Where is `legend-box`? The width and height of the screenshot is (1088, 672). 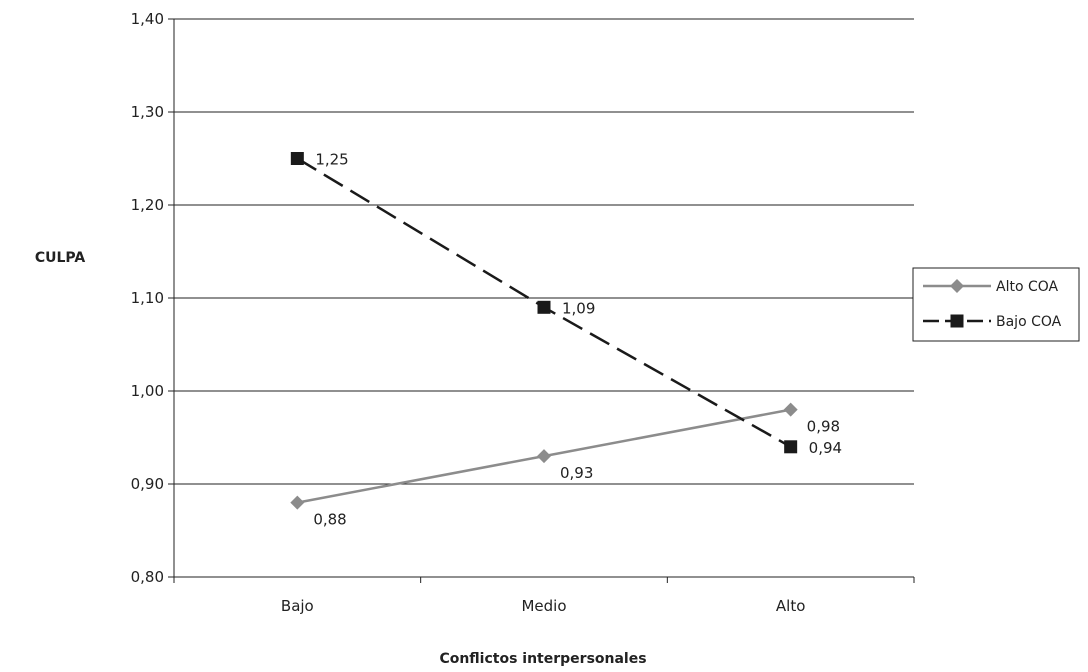
legend-box is located at coordinates (996, 304).